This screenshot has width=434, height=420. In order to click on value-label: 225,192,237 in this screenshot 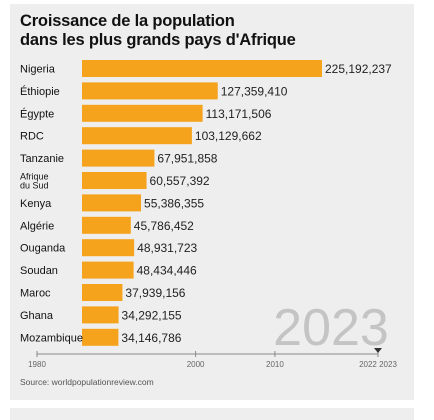, I will do `click(358, 69)`.